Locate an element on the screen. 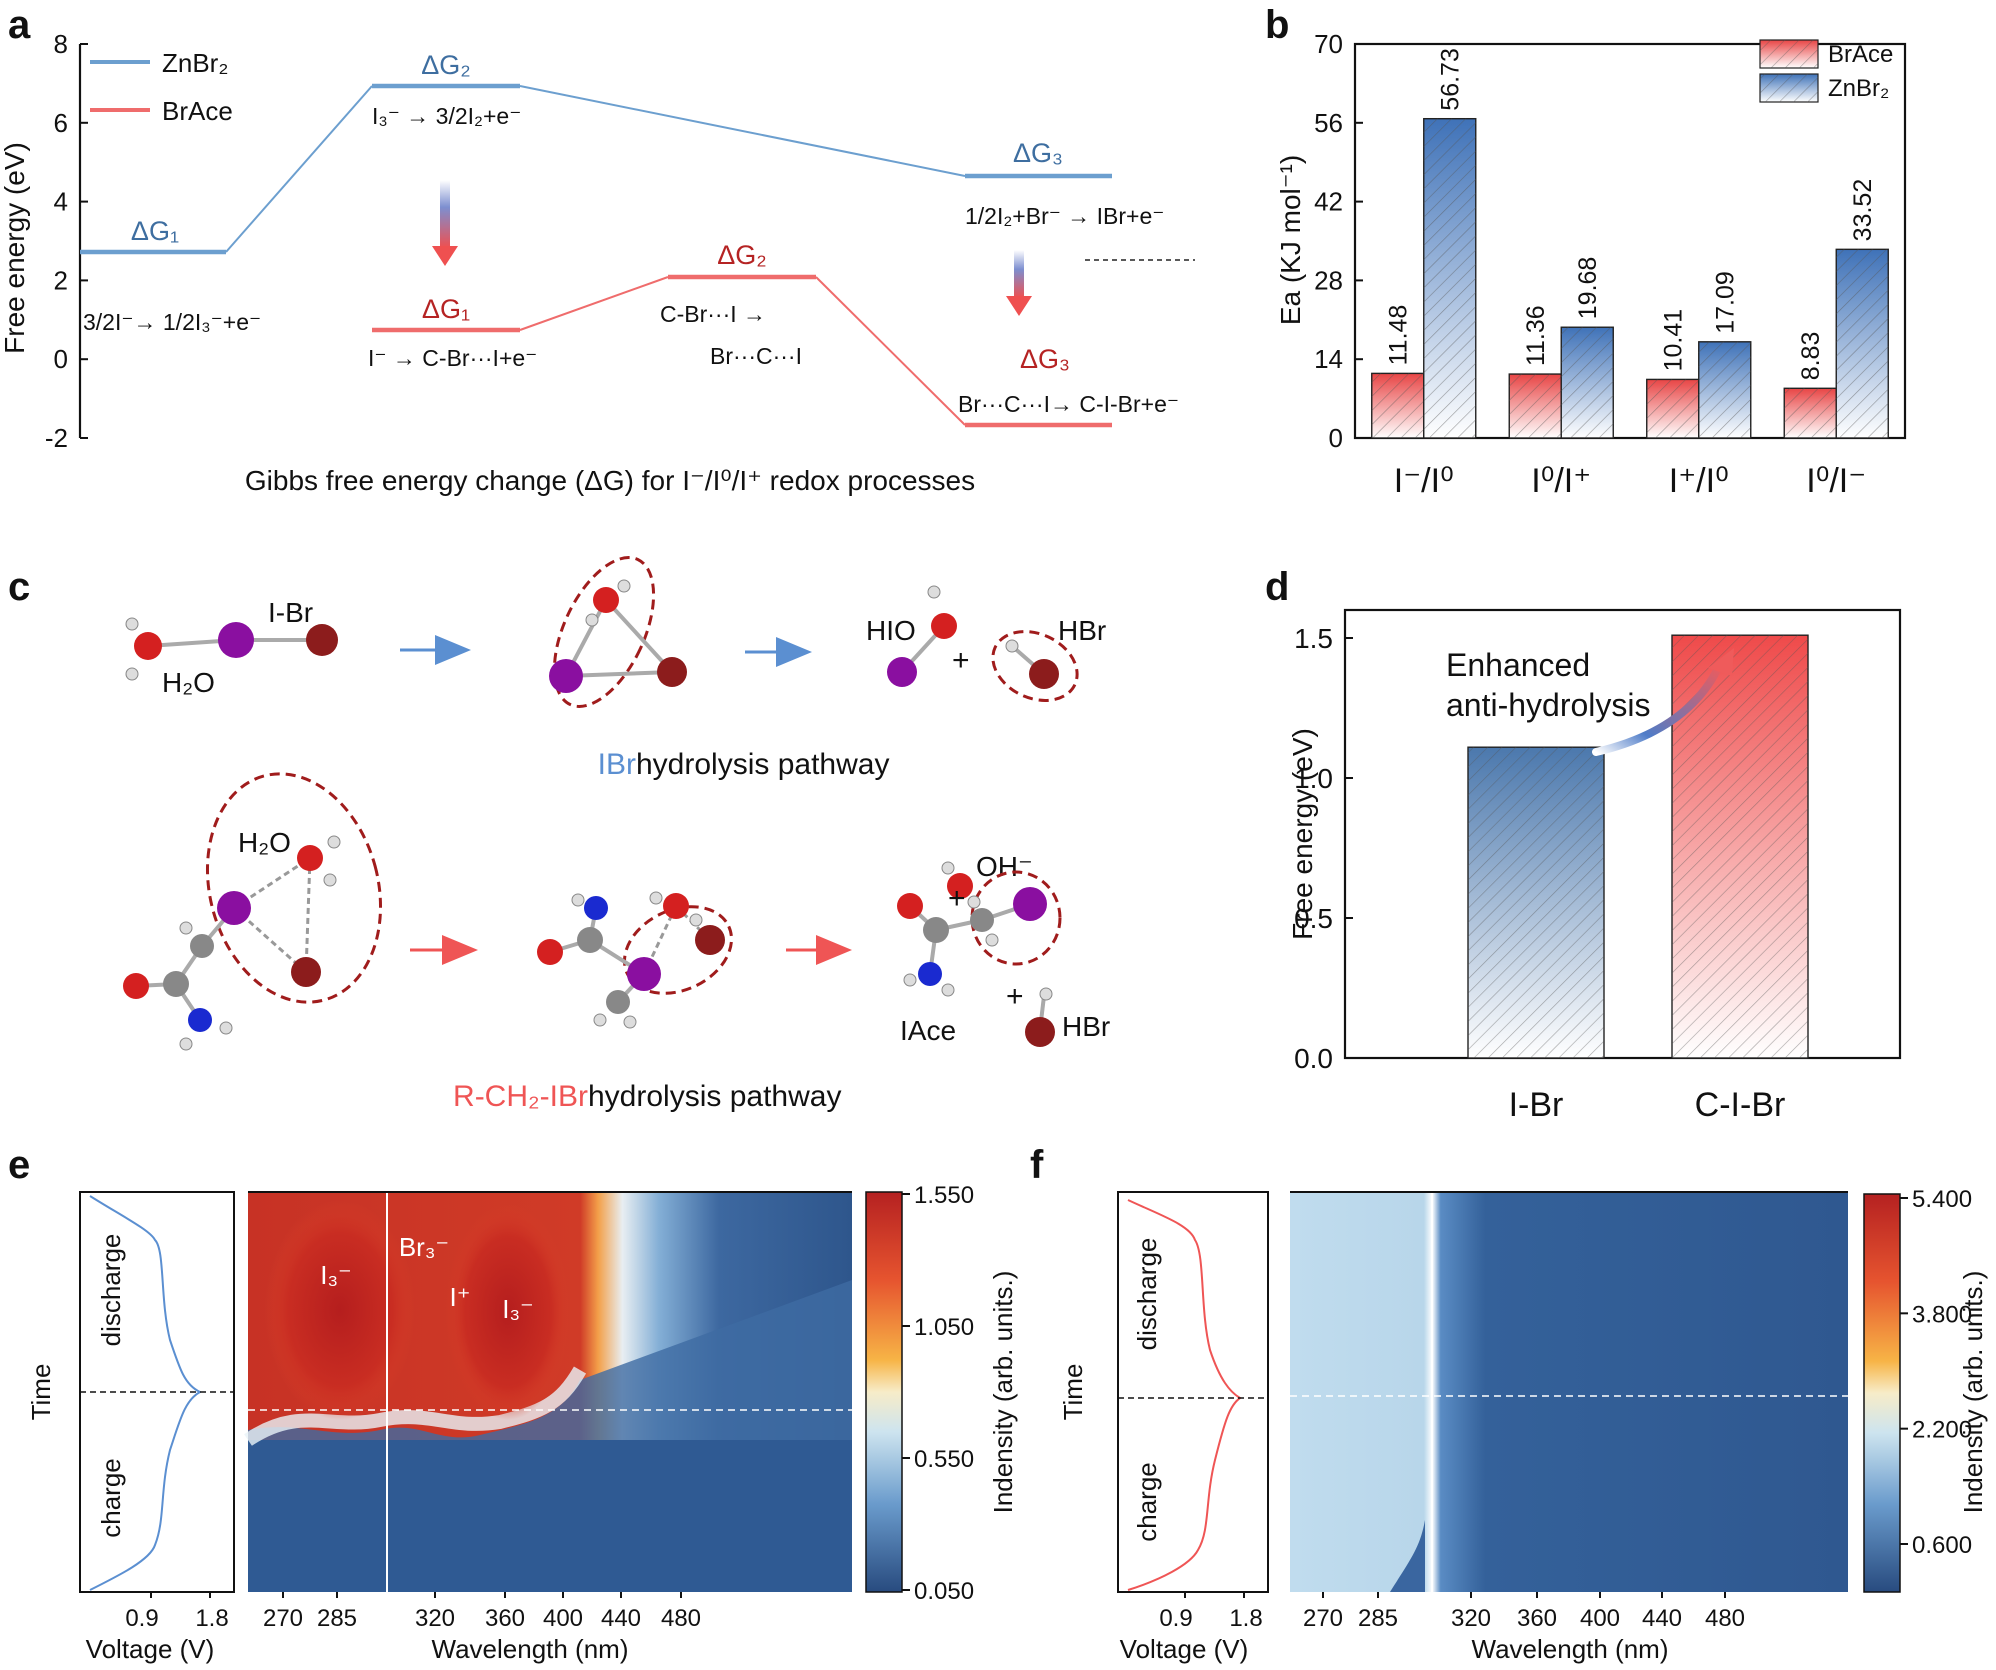 Image resolution: width=1996 pixels, height=1670 pixels. b-ytick-label: 14 is located at coordinates (1328, 359).